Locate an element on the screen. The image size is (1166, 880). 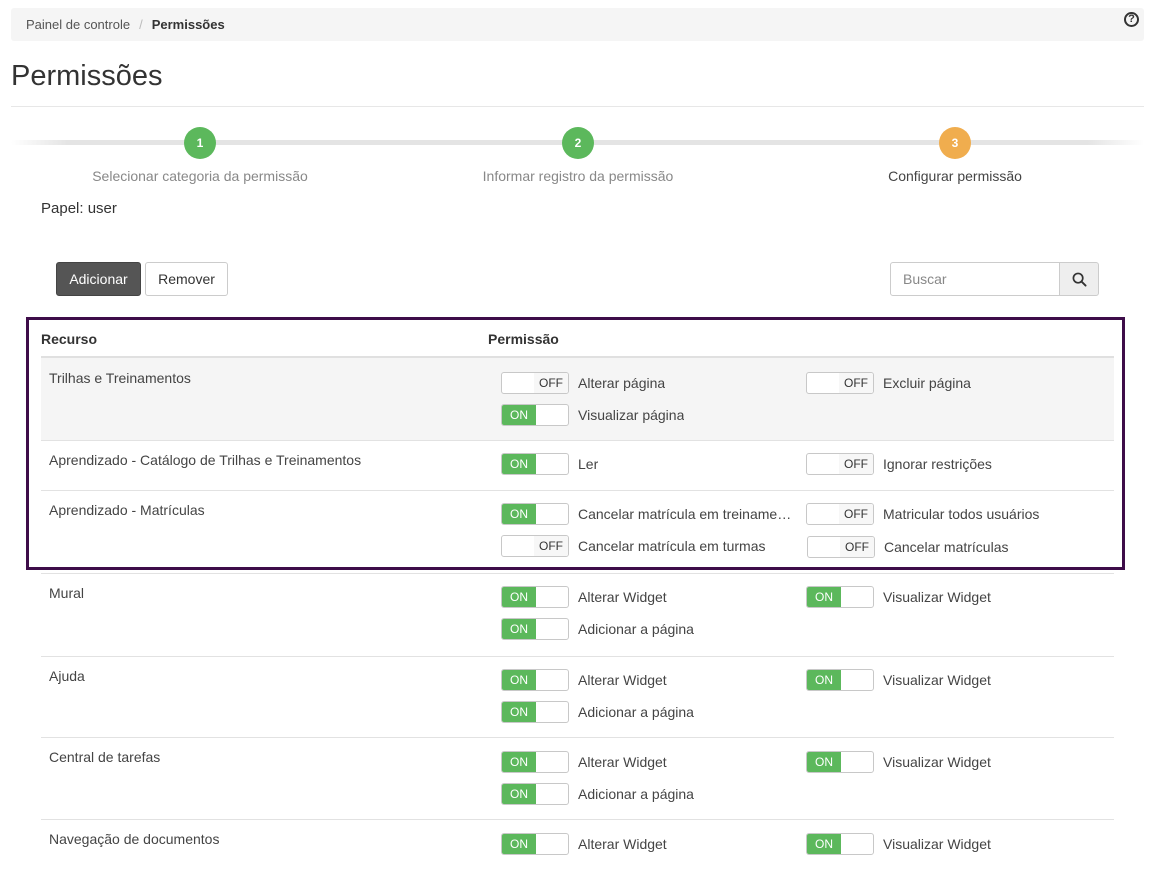
resource-name: Mural is located at coordinates (67, 593).